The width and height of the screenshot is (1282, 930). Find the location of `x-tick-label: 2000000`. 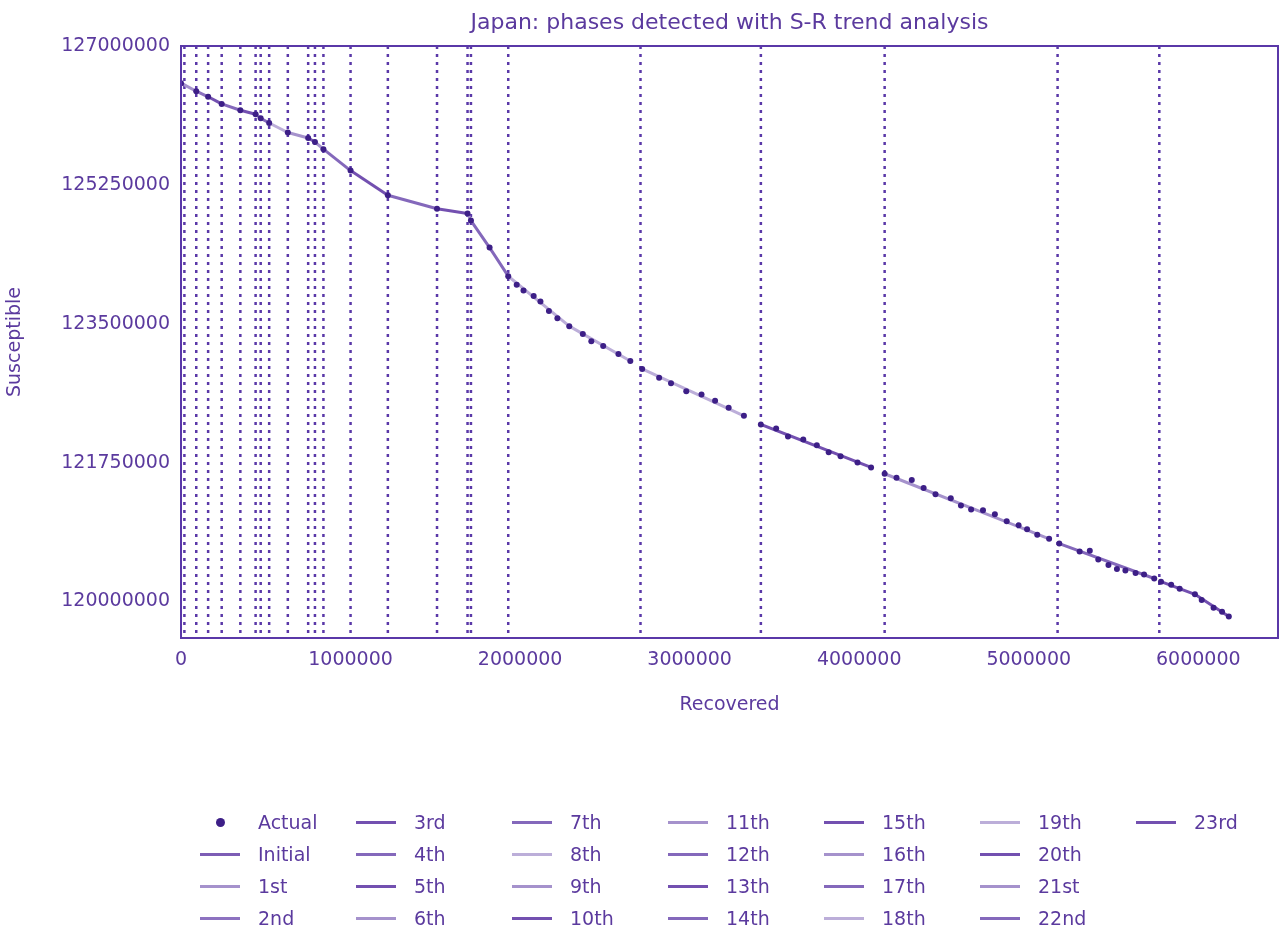

x-tick-label: 2000000 is located at coordinates (520, 658).